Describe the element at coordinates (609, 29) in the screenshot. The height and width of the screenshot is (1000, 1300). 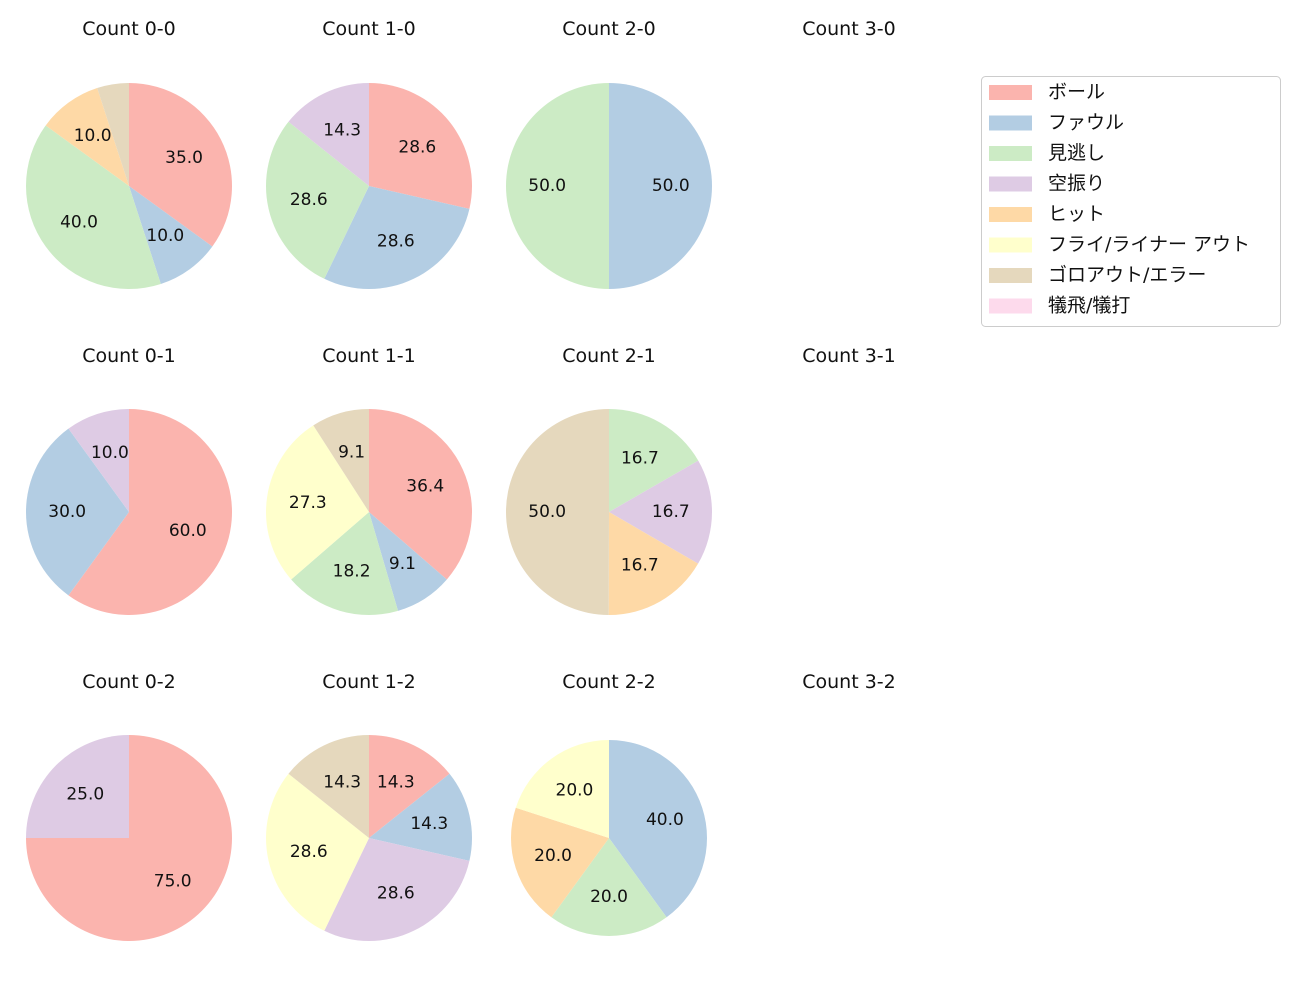
I see `pie-title: Count 2-0` at that location.